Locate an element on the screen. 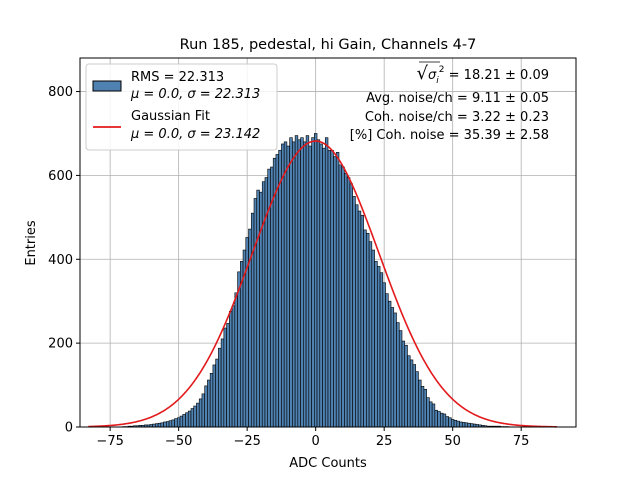 Image resolution: width=640 pixels, height=480 pixels. x-tick-label: 0 is located at coordinates (316, 441).